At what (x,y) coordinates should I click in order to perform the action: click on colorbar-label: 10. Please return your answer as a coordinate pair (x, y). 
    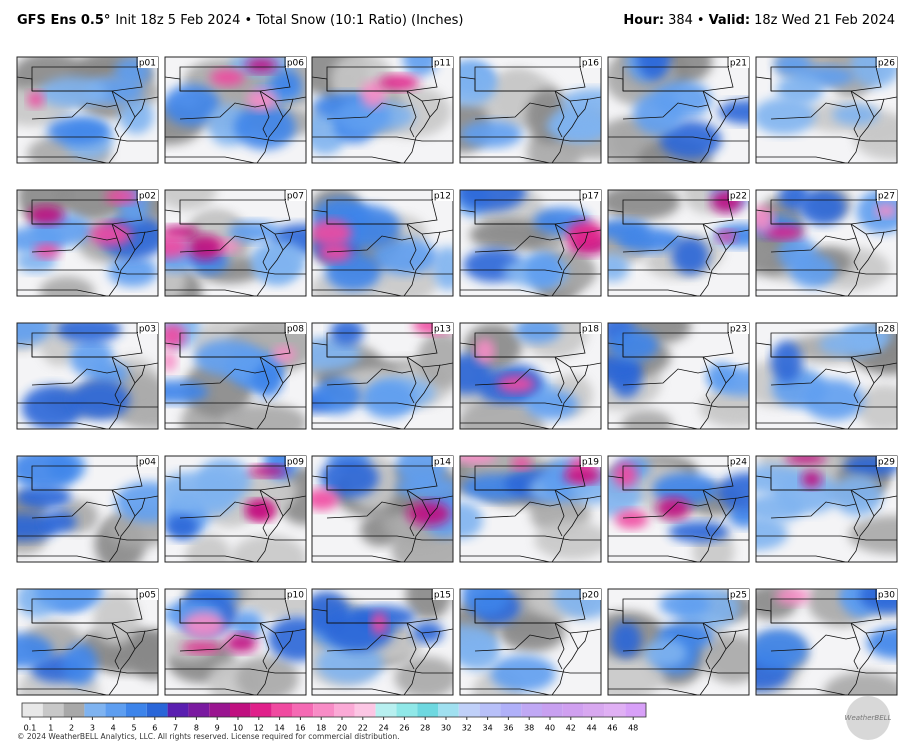
    Looking at the image, I should click on (238, 728).